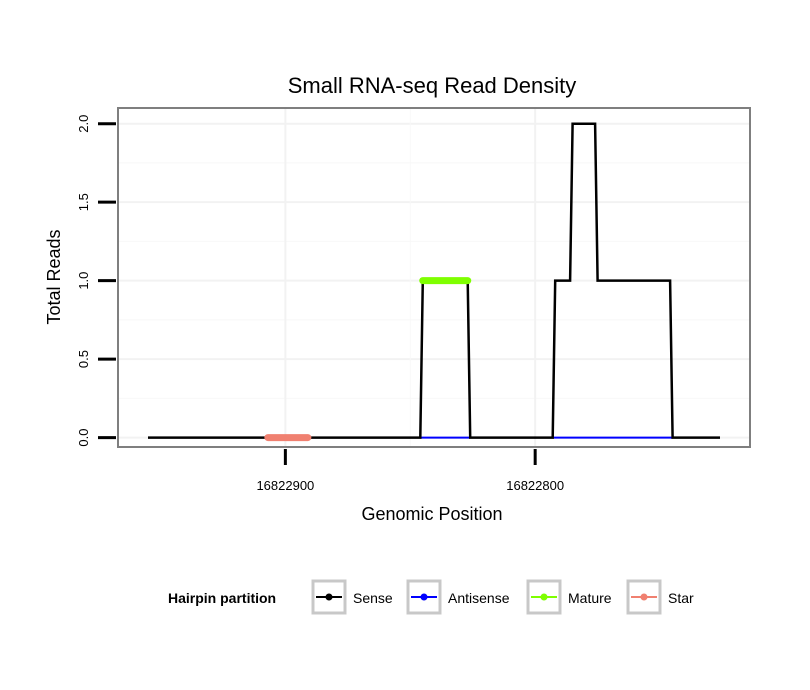 This screenshot has height=690, width=810. What do you see at coordinates (222, 598) in the screenshot?
I see `legend-title: Hairpin partition` at bounding box center [222, 598].